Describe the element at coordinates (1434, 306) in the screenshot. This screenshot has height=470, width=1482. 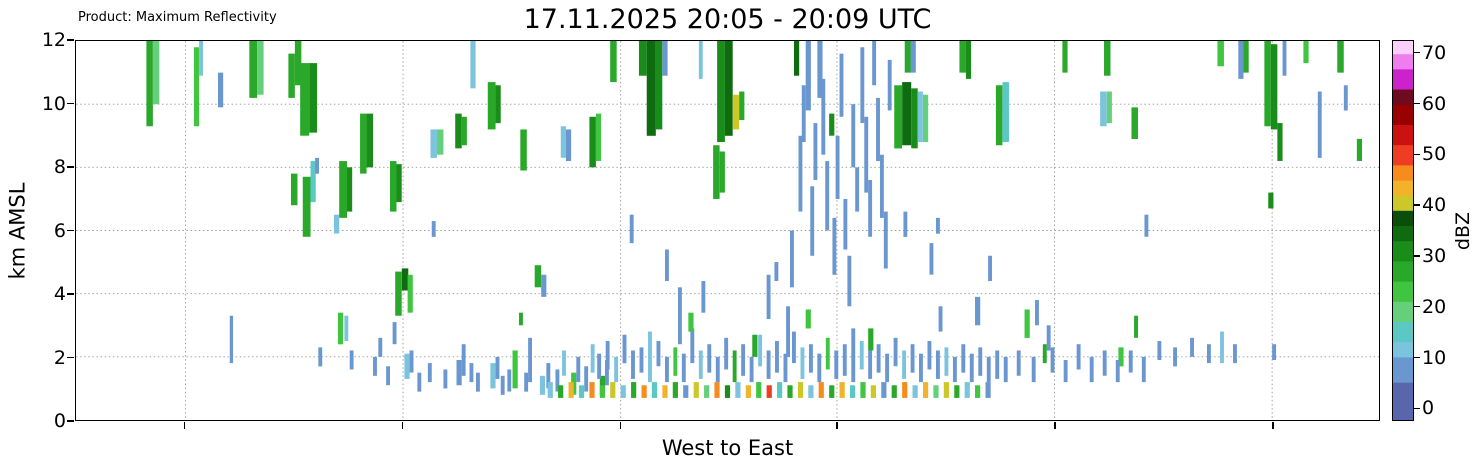
I see `colorbar-tick-label: 20` at that location.